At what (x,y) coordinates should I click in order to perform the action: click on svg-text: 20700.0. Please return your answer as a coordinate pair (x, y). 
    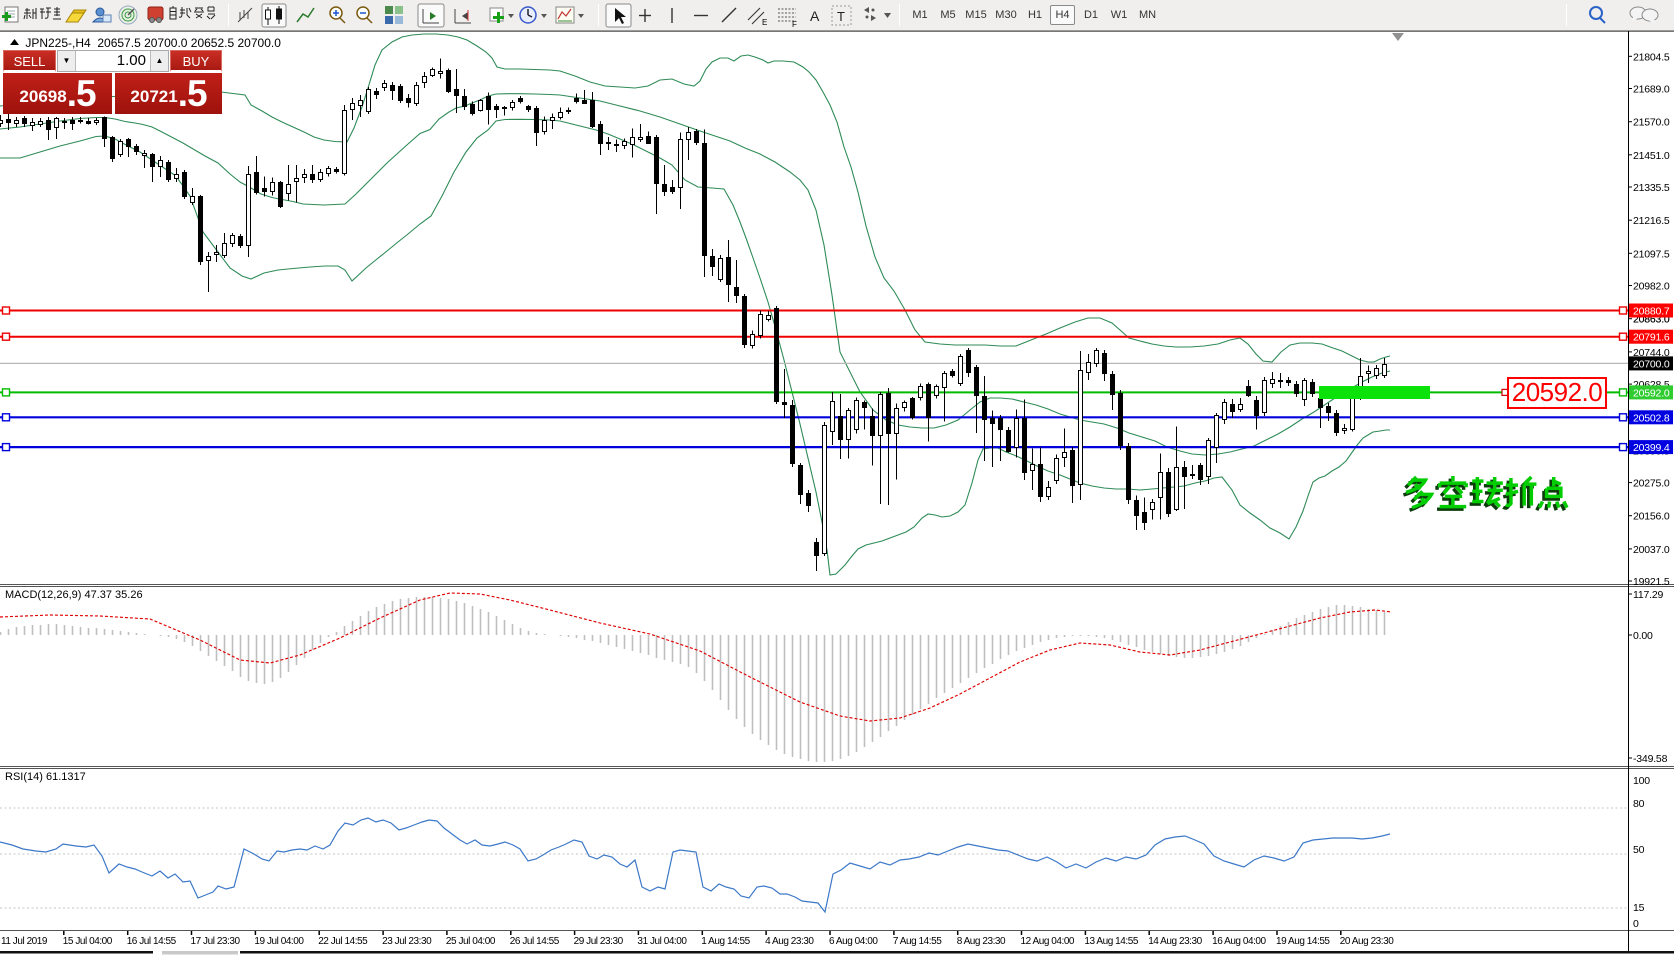
    Looking at the image, I should click on (1651, 364).